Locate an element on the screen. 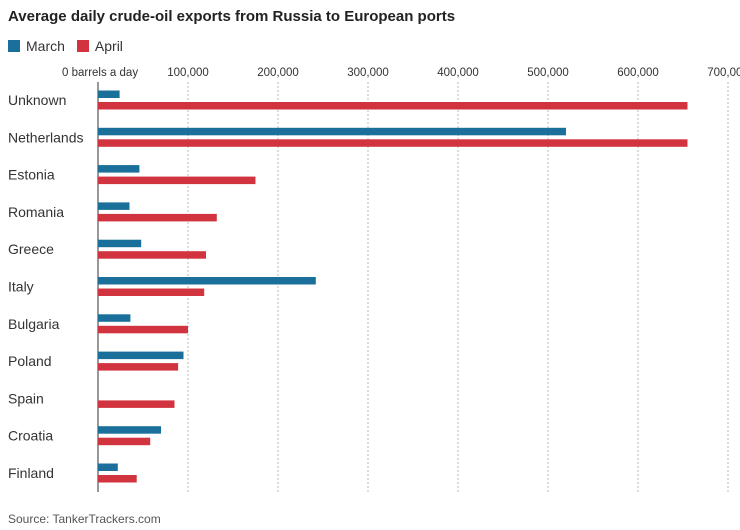  x-tick-label: 100,000 is located at coordinates (188, 73).